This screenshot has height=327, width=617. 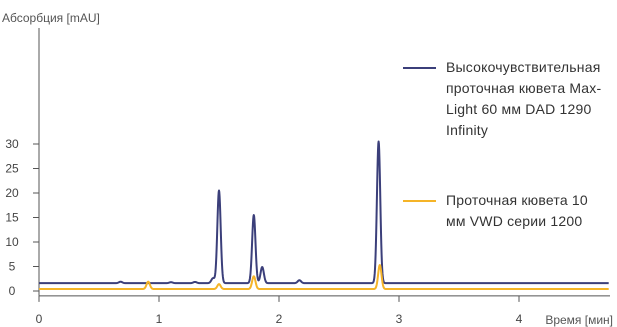 I want to click on x-tick-label: 0, so click(x=39, y=319).